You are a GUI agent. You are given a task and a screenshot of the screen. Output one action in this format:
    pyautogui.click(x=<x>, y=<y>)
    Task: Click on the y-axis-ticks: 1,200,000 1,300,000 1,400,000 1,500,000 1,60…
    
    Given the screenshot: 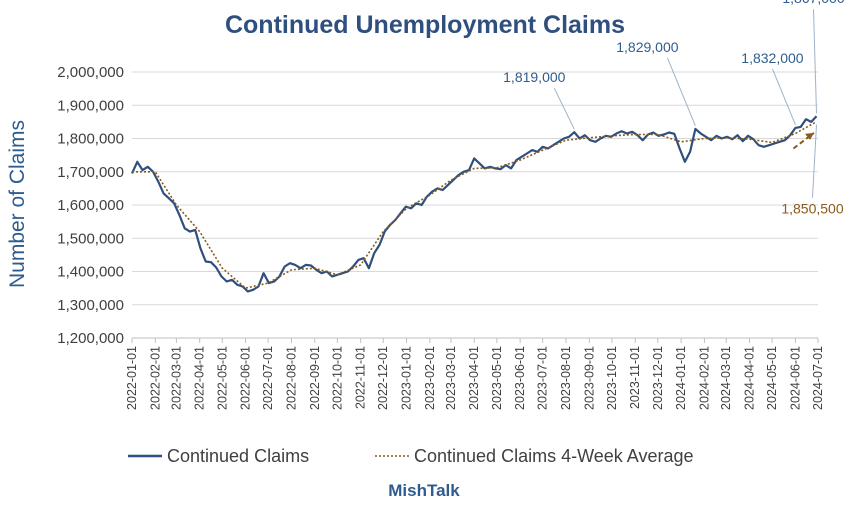 What is the action you would take?
    pyautogui.click(x=90, y=205)
    